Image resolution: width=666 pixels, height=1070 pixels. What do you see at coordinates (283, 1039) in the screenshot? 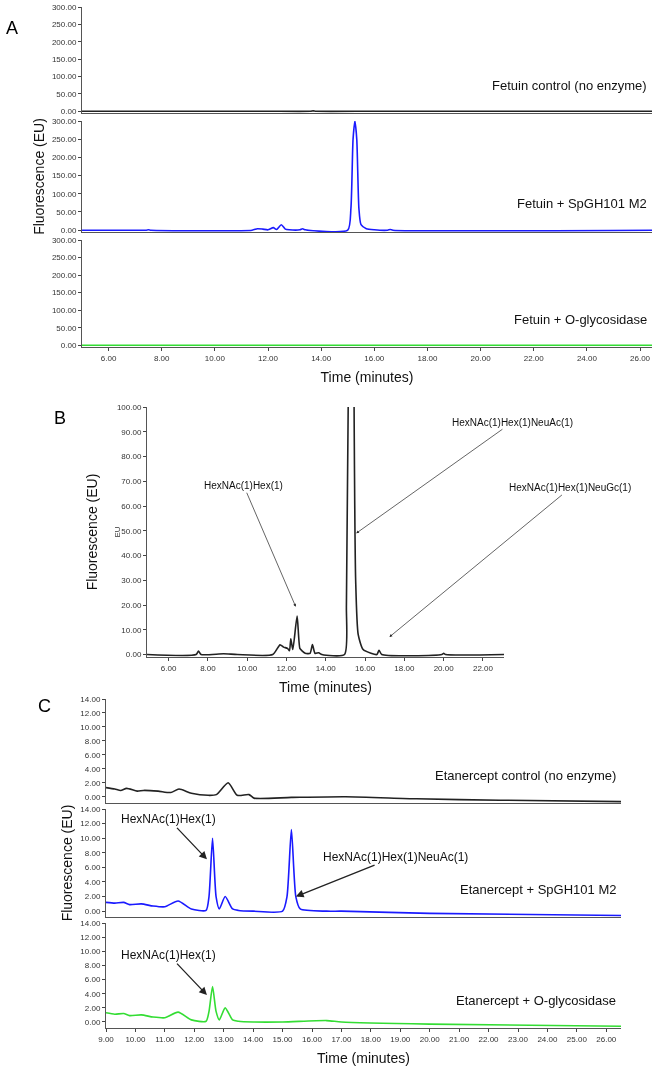
I see `x-tick-label: 15.00` at bounding box center [283, 1039].